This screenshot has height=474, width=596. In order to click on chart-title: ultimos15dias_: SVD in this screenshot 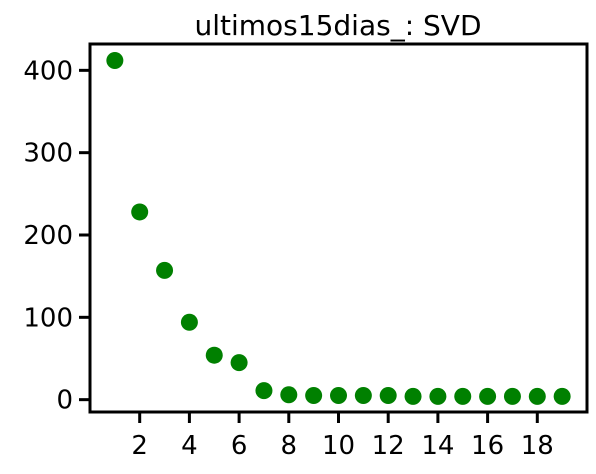, I will do `click(337, 25)`.